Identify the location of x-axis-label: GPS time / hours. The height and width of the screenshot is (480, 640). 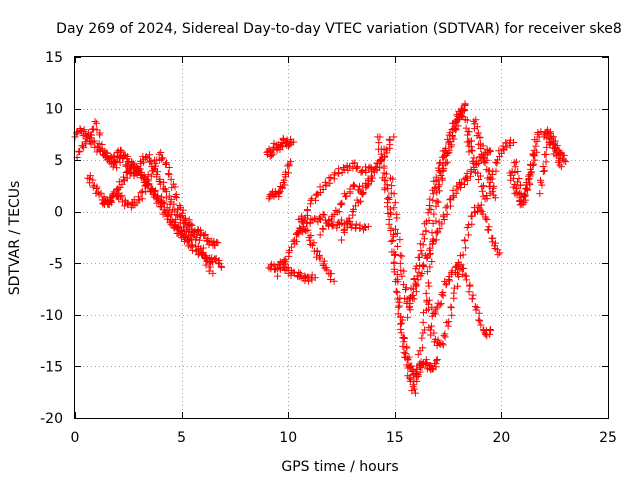
(339, 467).